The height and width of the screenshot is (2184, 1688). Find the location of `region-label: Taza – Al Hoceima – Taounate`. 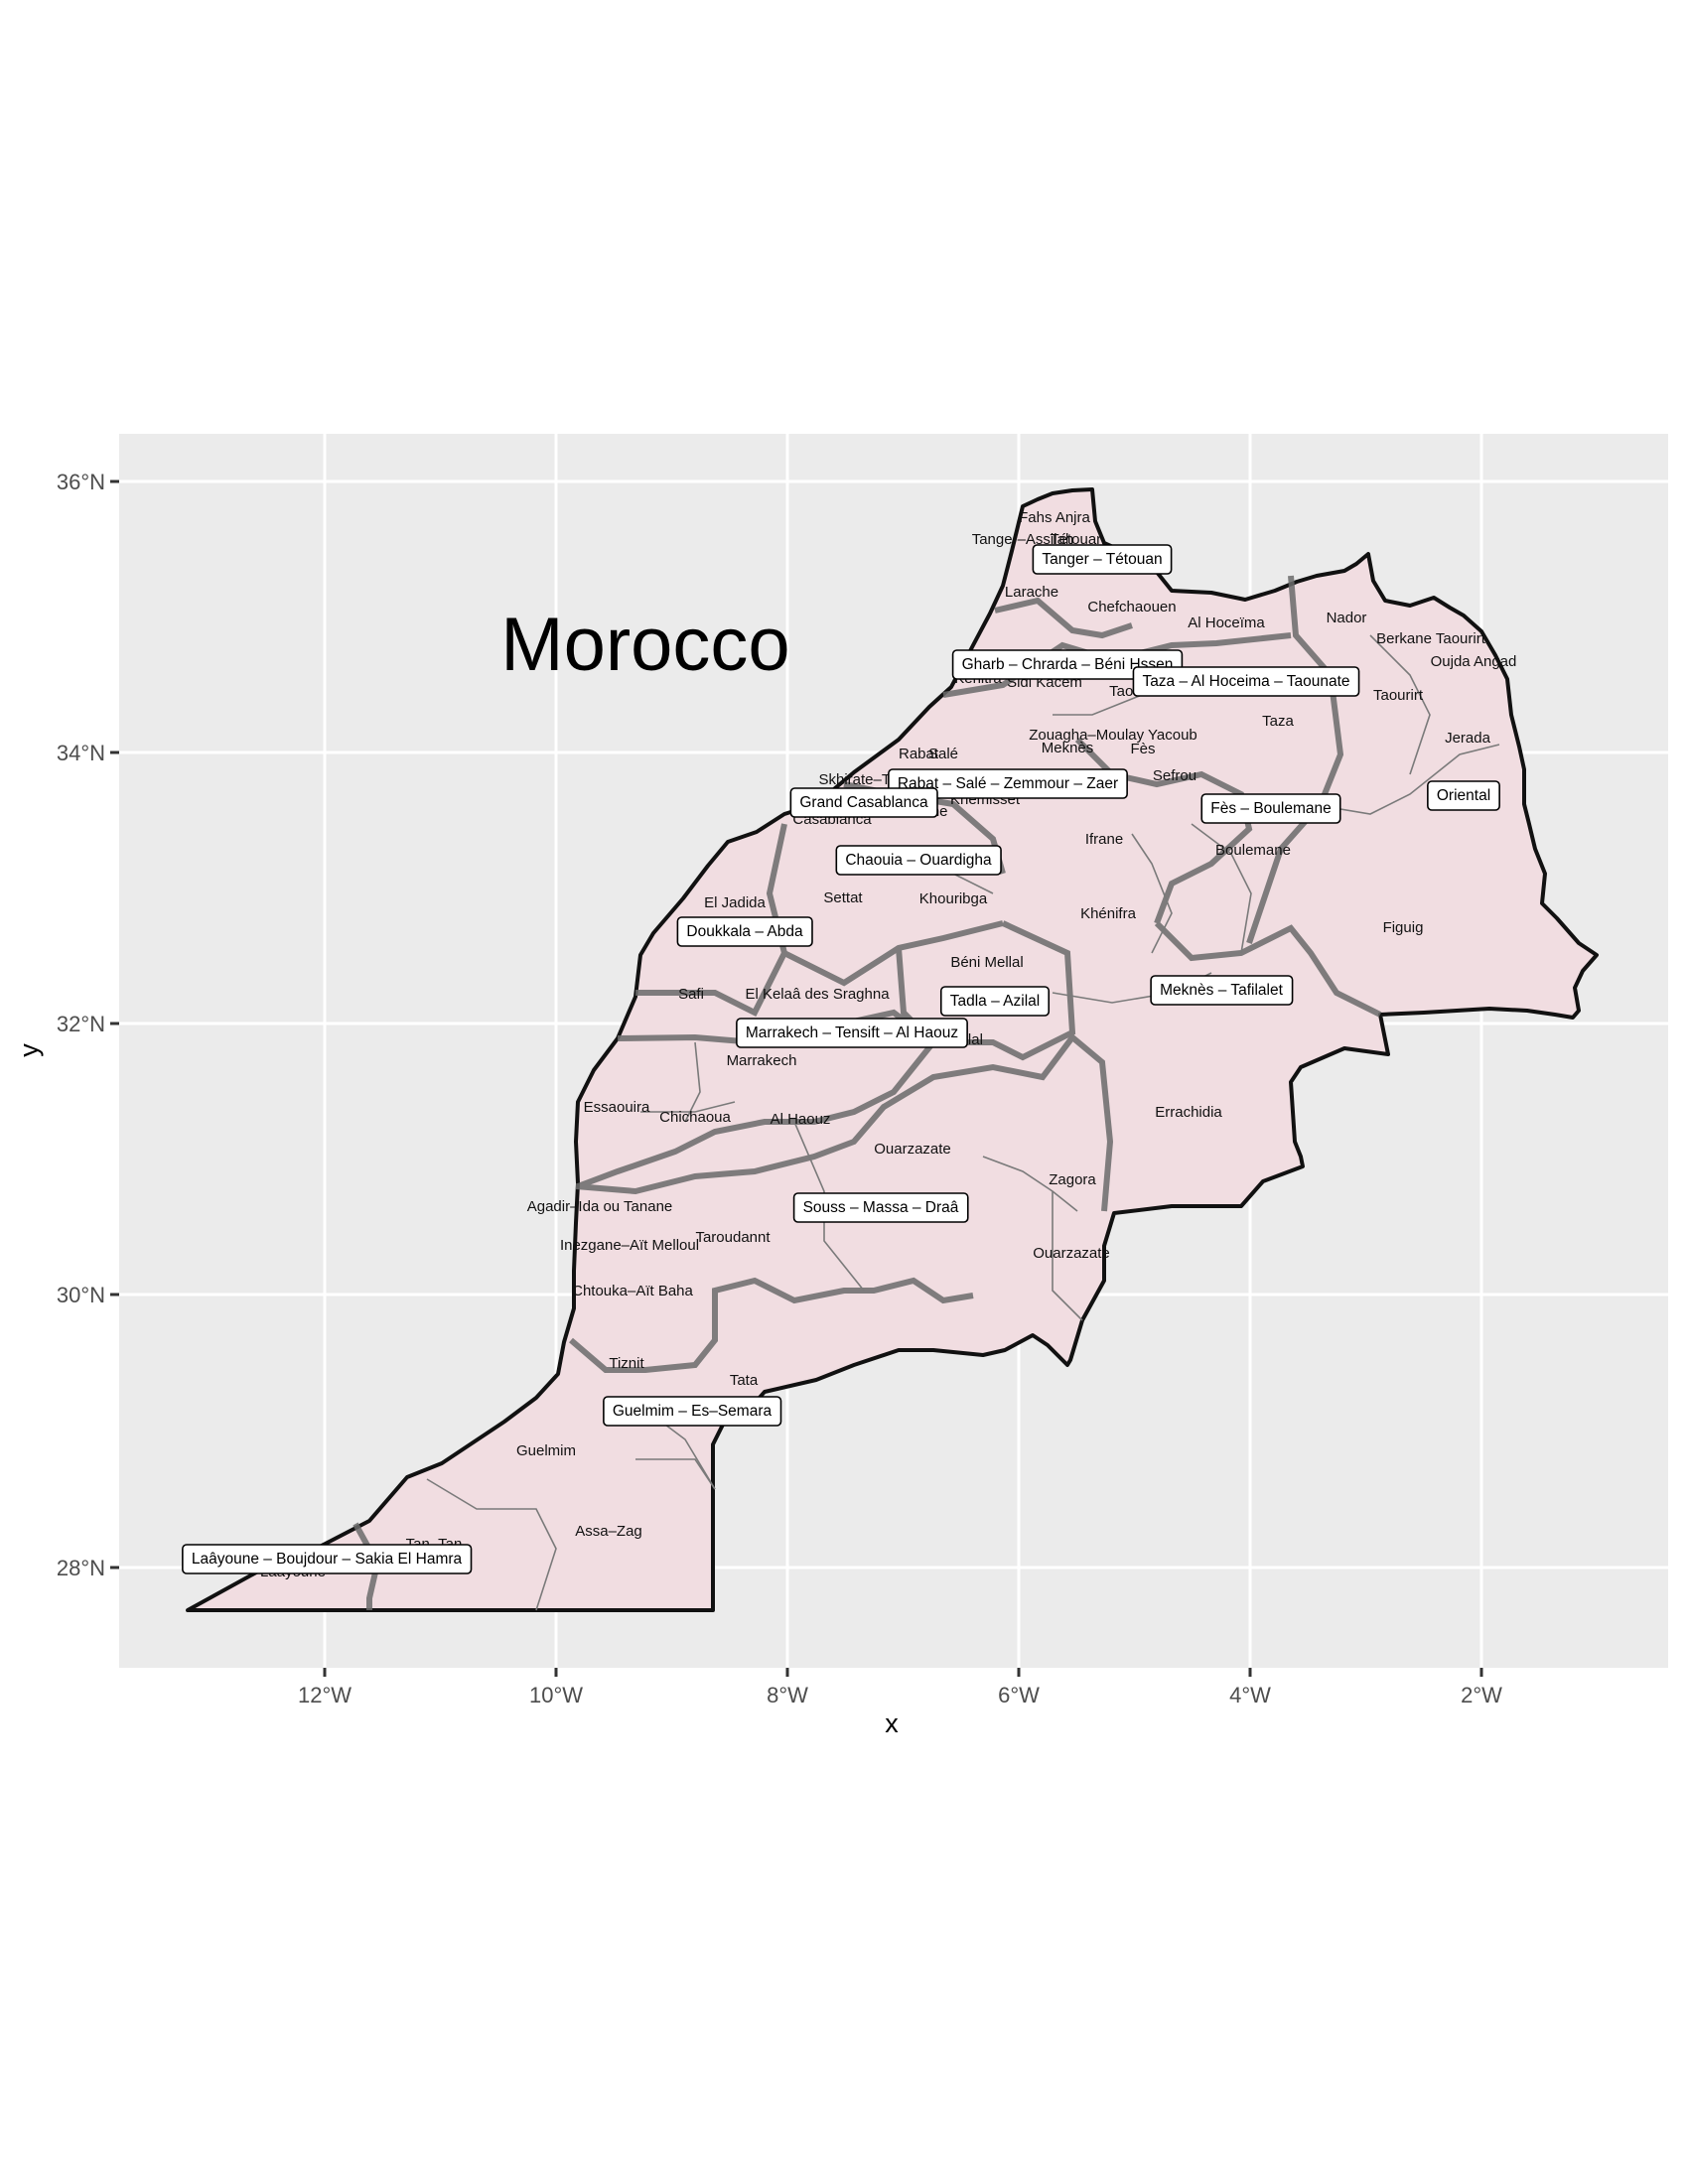

region-label: Taza – Al Hoceima – Taounate is located at coordinates (1246, 681).